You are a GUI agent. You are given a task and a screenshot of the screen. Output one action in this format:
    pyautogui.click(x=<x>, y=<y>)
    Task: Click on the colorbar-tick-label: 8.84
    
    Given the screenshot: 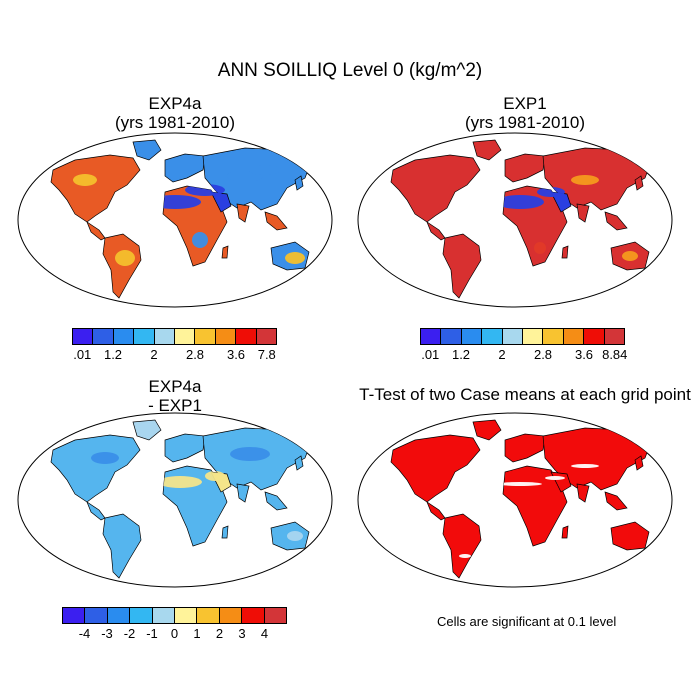 What is the action you would take?
    pyautogui.click(x=615, y=354)
    